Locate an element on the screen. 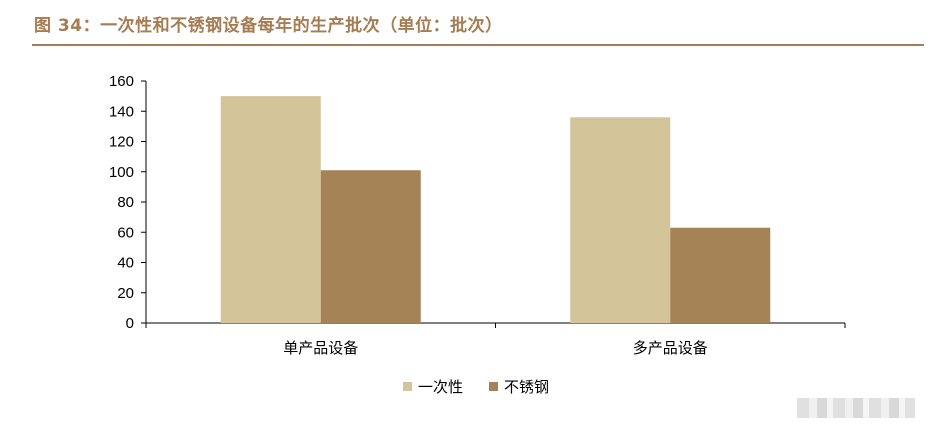  y-tick-label: 120 is located at coordinates (121, 142).